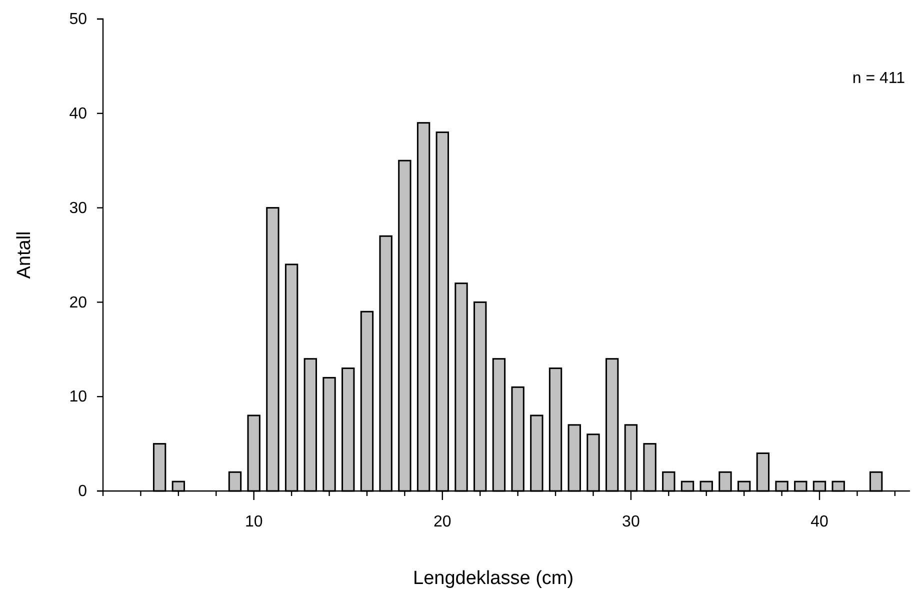 The width and height of the screenshot is (913, 592). Describe the element at coordinates (253, 521) in the screenshot. I see `x-tick-label: 10` at that location.